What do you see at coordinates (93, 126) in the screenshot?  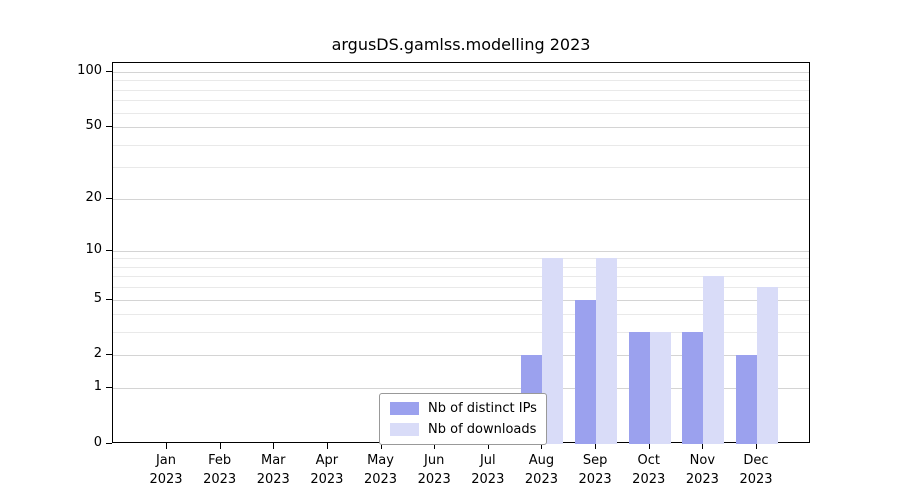 I see `y-tick-label: 50` at bounding box center [93, 126].